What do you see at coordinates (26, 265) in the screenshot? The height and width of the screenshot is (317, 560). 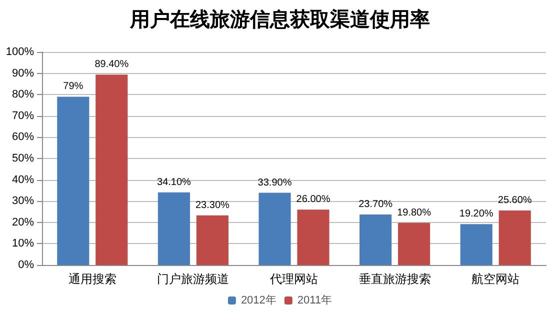 I see `y-tick-label: 0%` at bounding box center [26, 265].